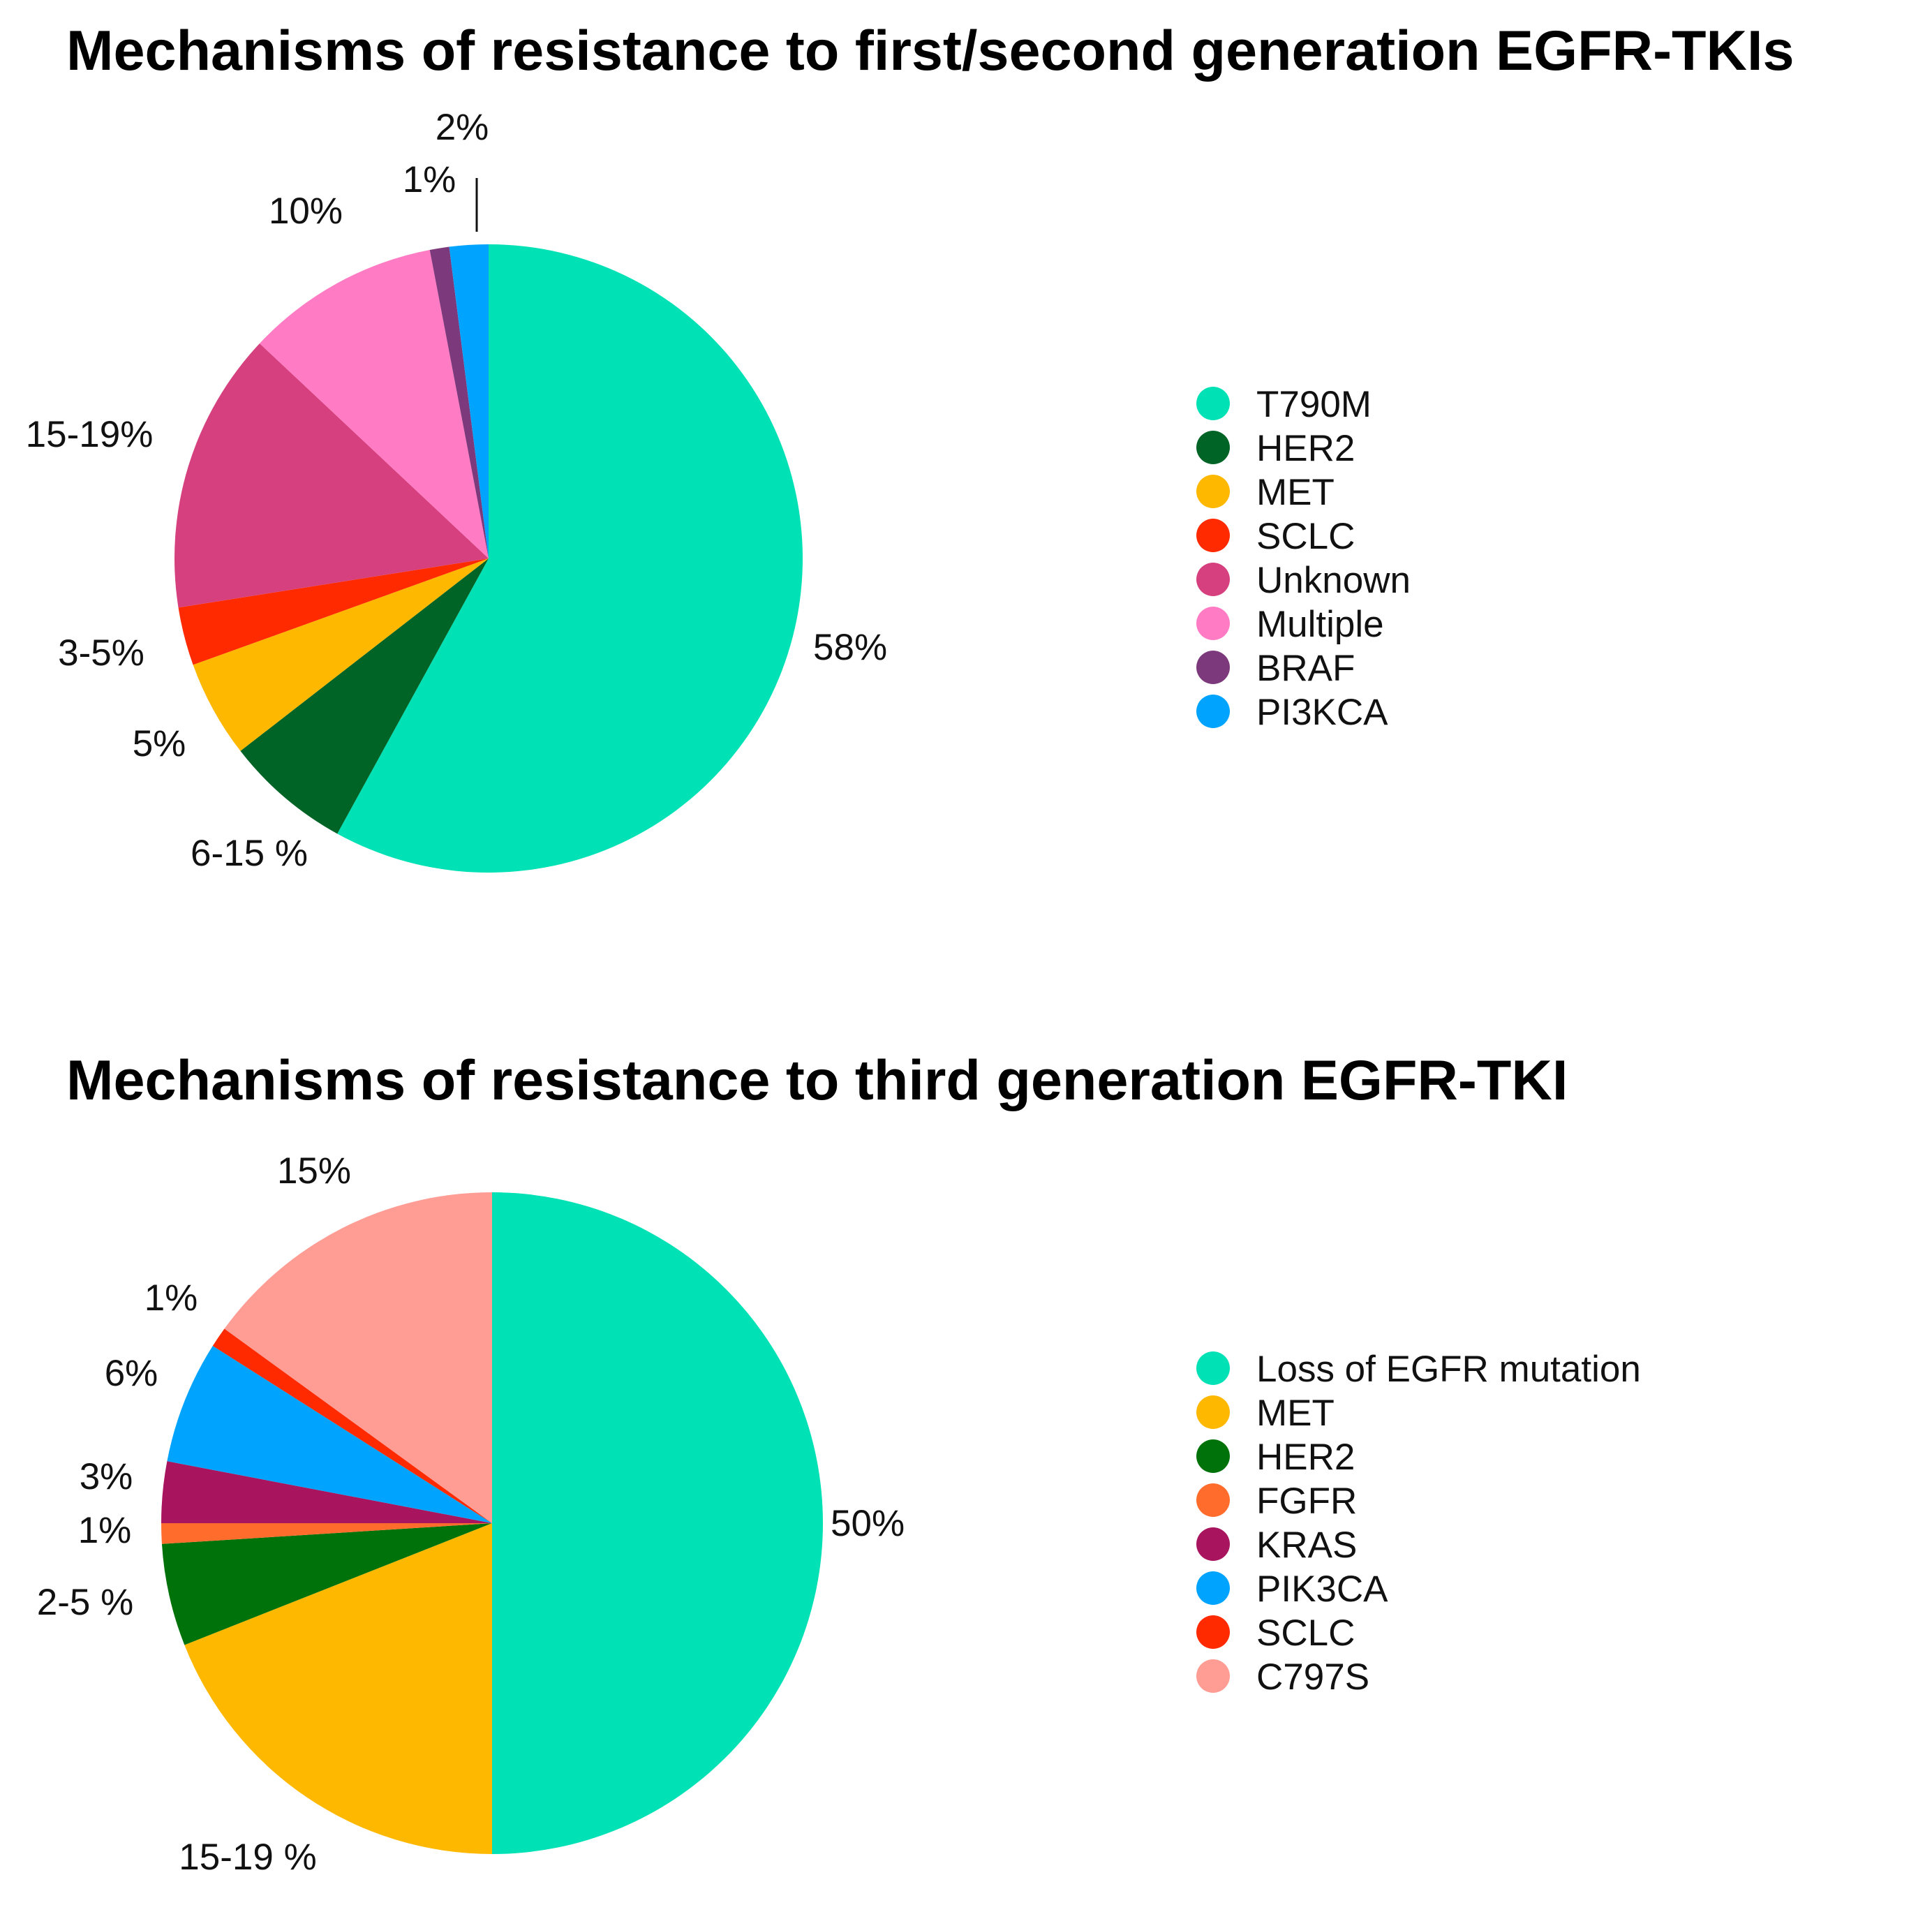 The width and height of the screenshot is (1932, 1912). I want to click on legend-label: Loss of EGFR mutation, so click(1448, 1369).